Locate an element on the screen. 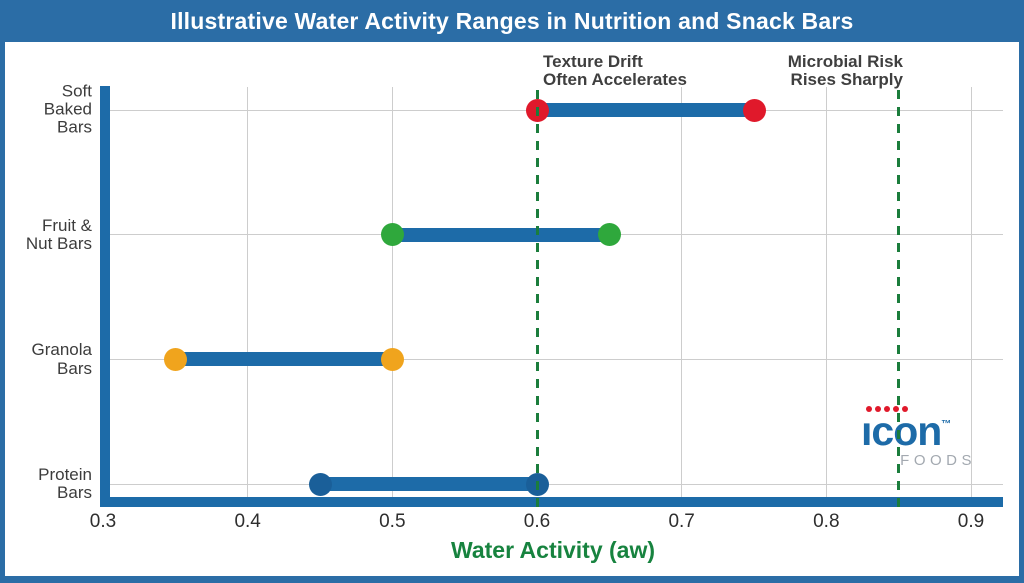 Image resolution: width=1024 pixels, height=583 pixels. annotation-microbial-risk: Microbial Risk Rises Sharply is located at coordinates (845, 71).